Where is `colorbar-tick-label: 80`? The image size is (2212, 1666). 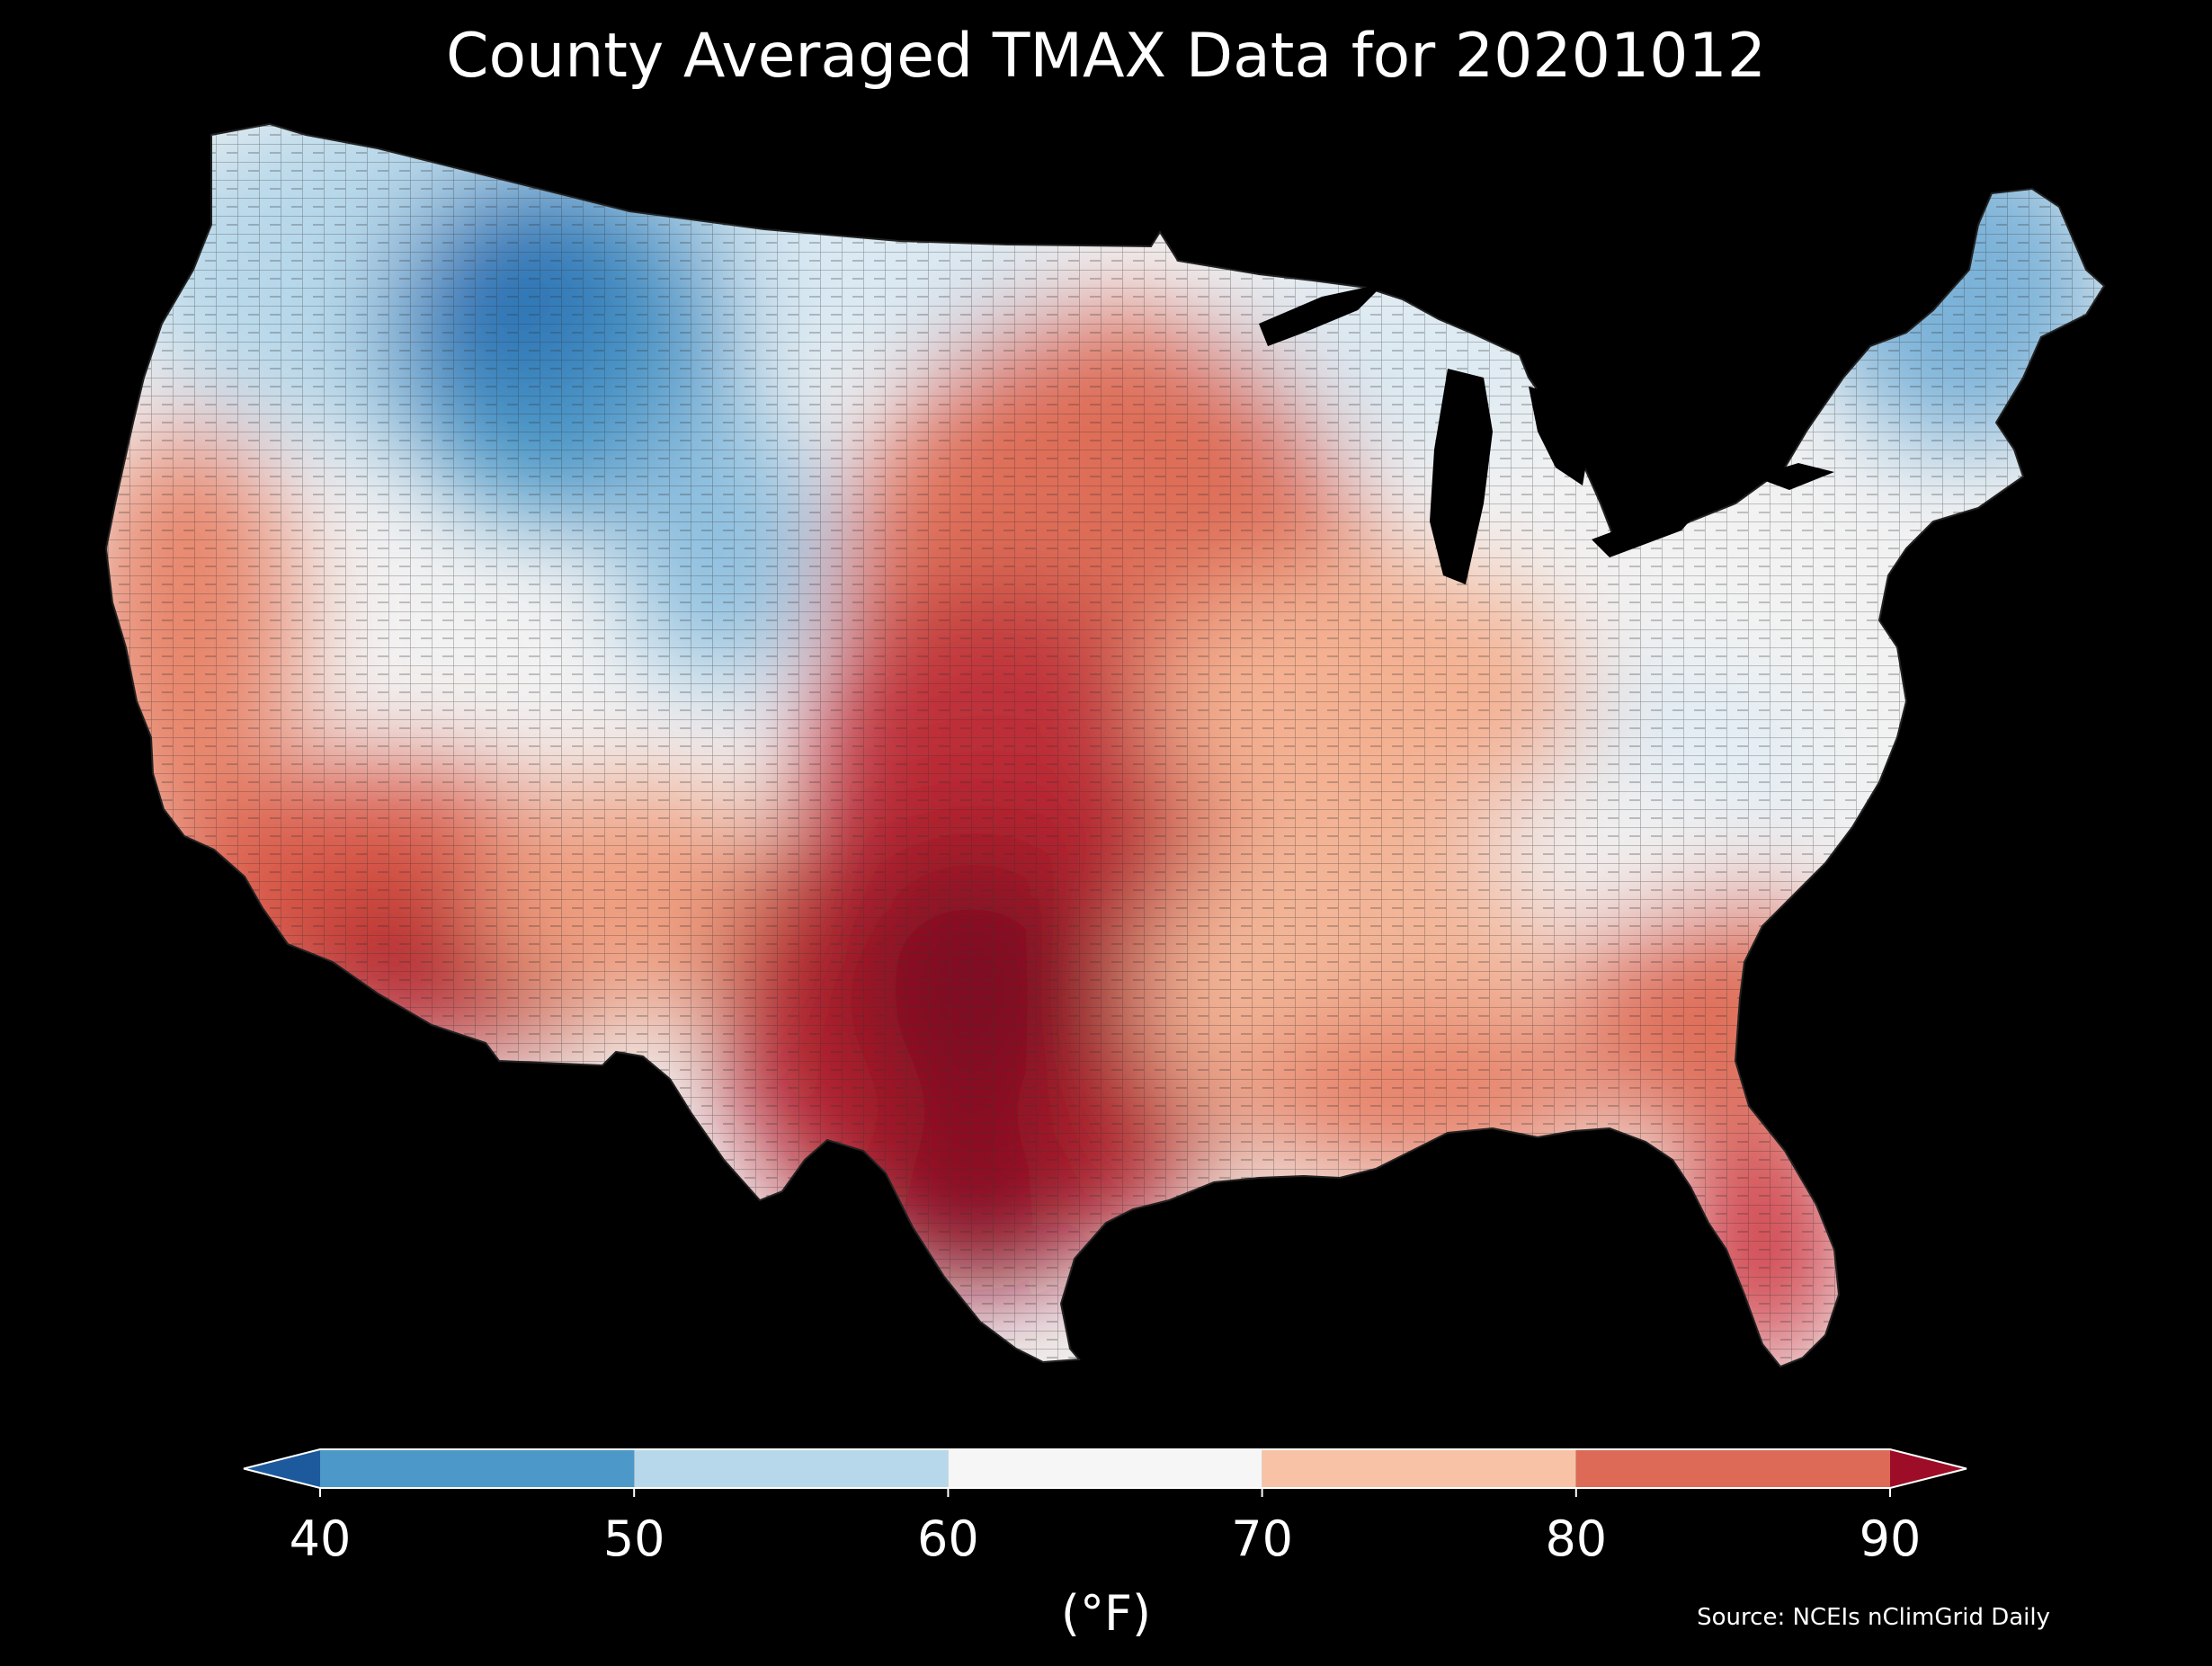 colorbar-tick-label: 80 is located at coordinates (1576, 1538).